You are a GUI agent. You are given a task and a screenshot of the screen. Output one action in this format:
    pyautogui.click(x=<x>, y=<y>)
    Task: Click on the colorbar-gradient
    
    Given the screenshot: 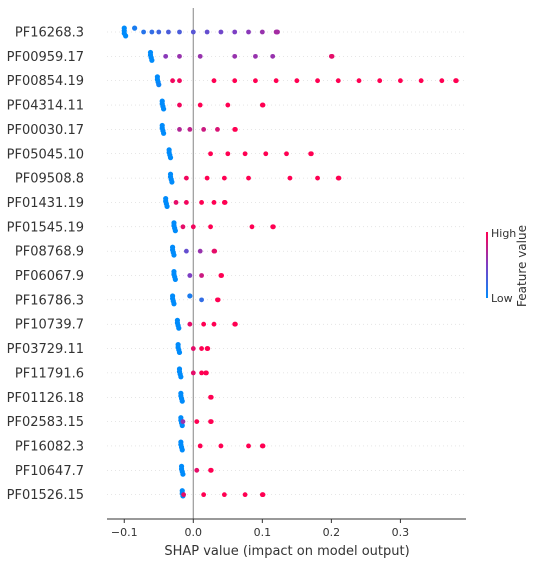 What is the action you would take?
    pyautogui.click(x=487, y=265)
    